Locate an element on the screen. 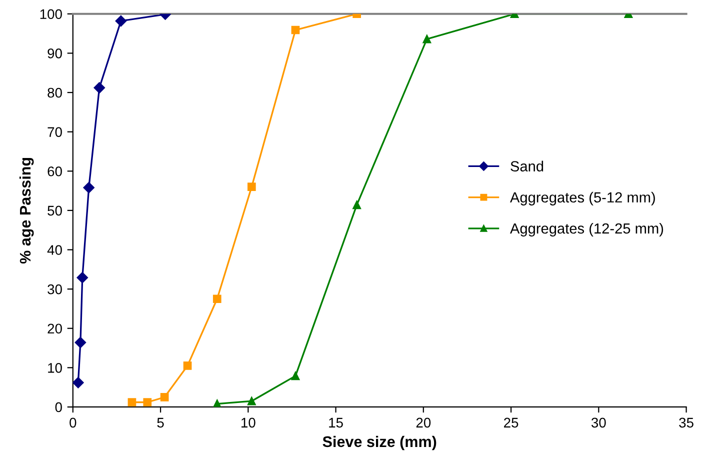 This screenshot has height=463, width=701. x-tick-label: 30 is located at coordinates (598, 423).